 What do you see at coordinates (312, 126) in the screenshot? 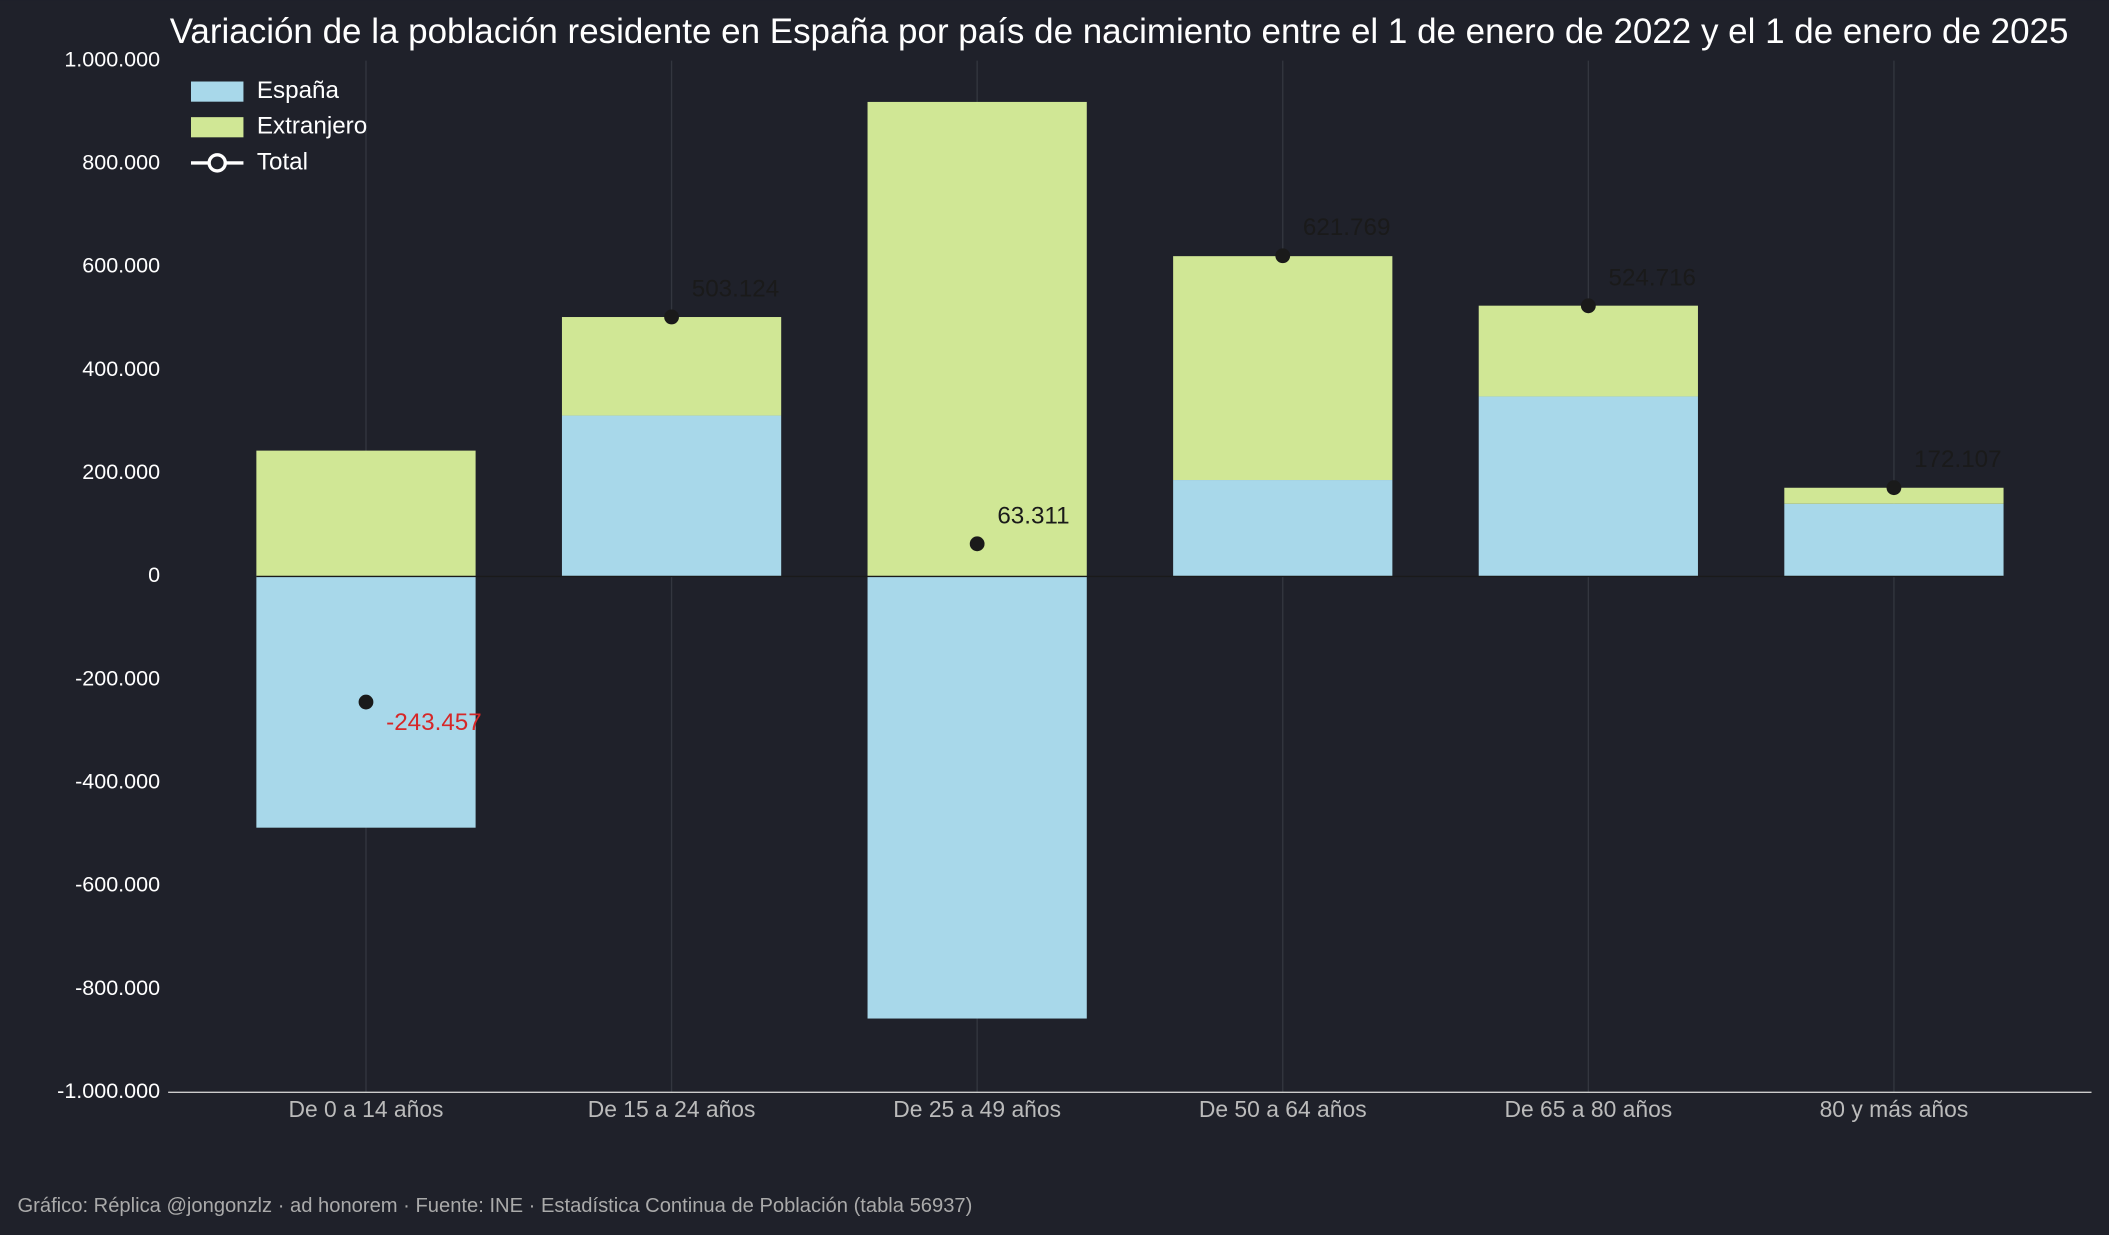
I see `legend-label: Extranjero` at bounding box center [312, 126].